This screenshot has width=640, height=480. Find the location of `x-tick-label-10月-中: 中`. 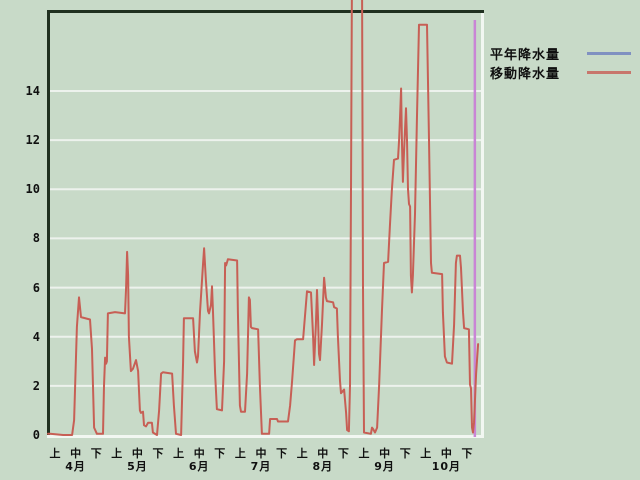

x-tick-label-10月-中: 中 is located at coordinates (446, 453).